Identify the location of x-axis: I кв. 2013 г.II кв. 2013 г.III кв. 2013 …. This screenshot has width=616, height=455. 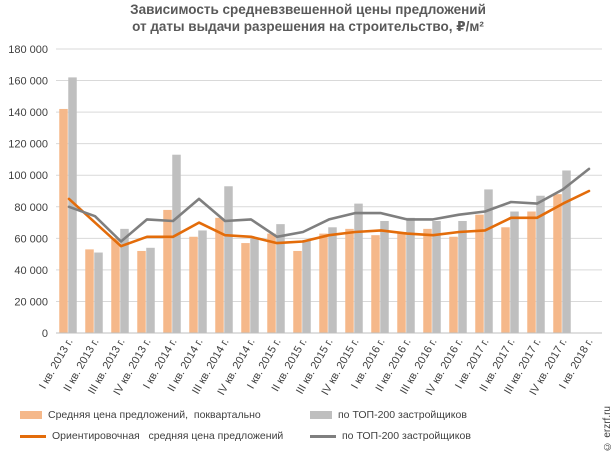
(316, 367).